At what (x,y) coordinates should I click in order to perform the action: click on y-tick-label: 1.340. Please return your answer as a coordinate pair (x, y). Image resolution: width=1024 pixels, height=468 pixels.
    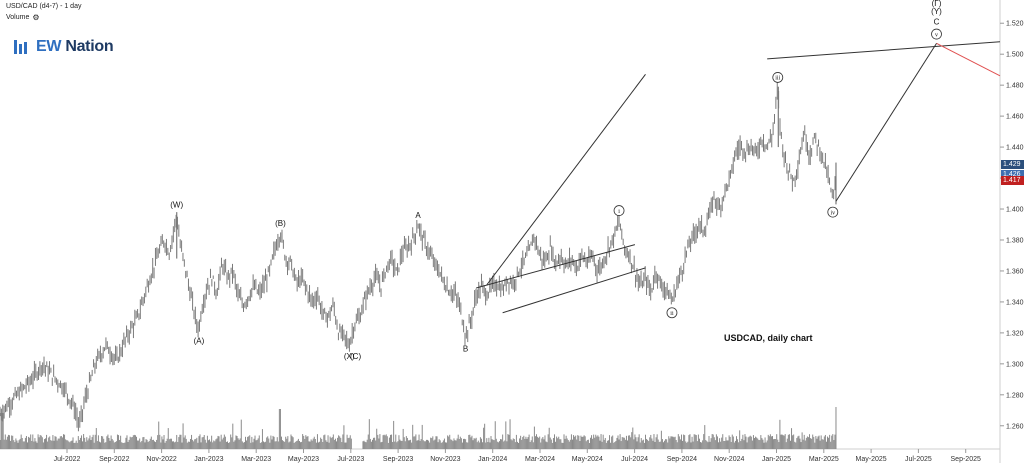
    Looking at the image, I should click on (1015, 302).